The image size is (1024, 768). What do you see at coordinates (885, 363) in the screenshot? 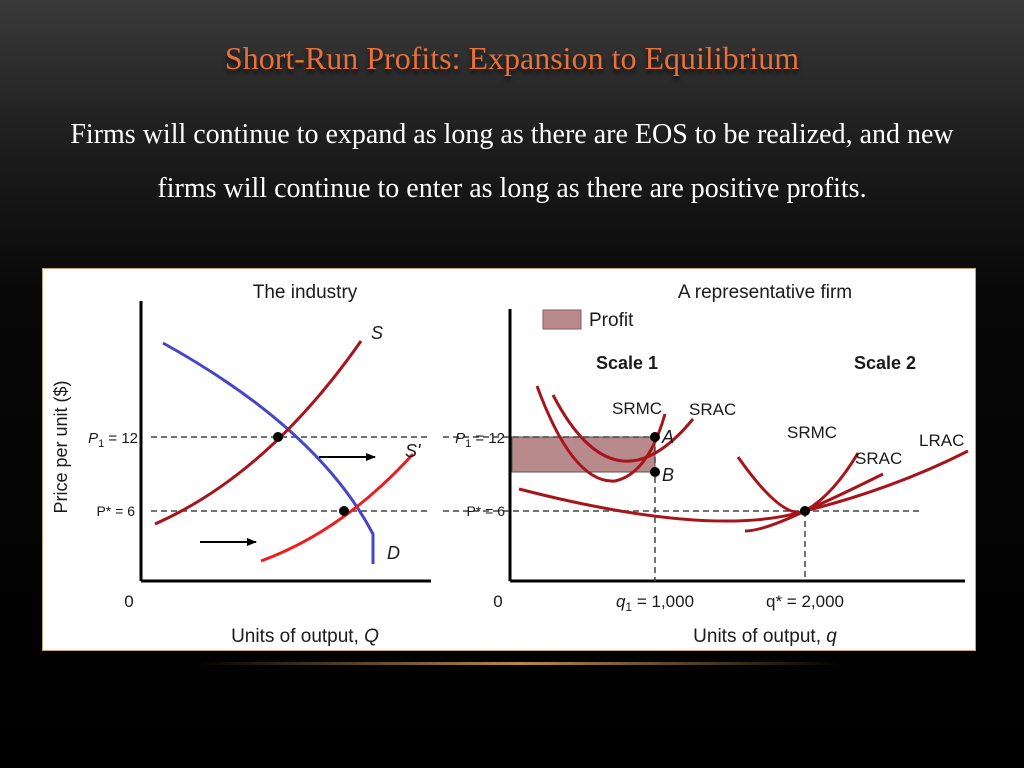
I see `scale-2-label: Scale 2` at bounding box center [885, 363].